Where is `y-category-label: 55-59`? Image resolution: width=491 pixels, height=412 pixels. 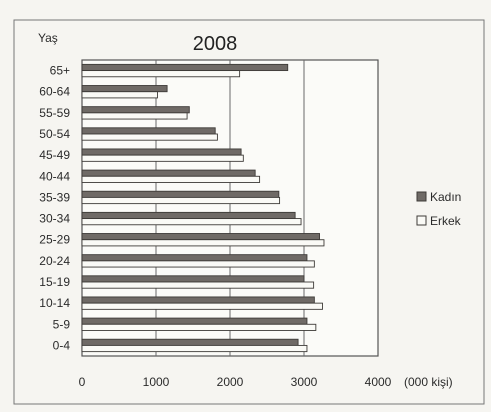 y-category-label: 55-59 is located at coordinates (54, 113).